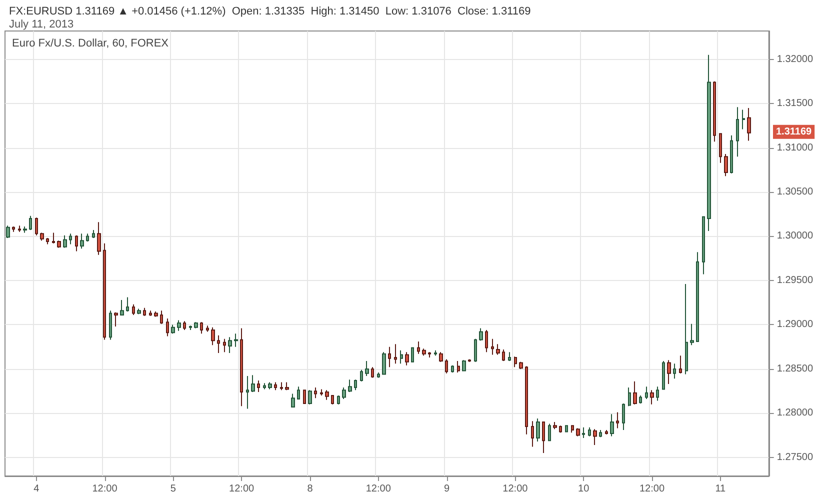  Describe the element at coordinates (795, 324) in the screenshot. I see `y-tick-label: 1.29000` at that location.